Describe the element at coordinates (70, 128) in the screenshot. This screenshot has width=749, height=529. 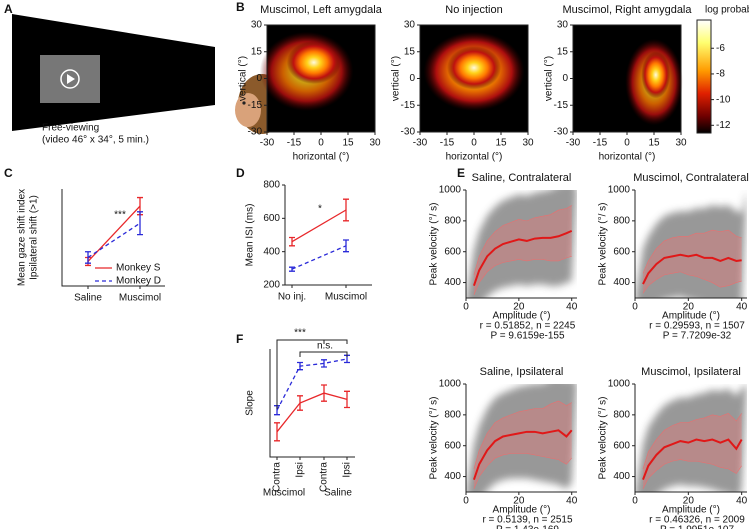
I see `caption: Free-viewing` at that location.